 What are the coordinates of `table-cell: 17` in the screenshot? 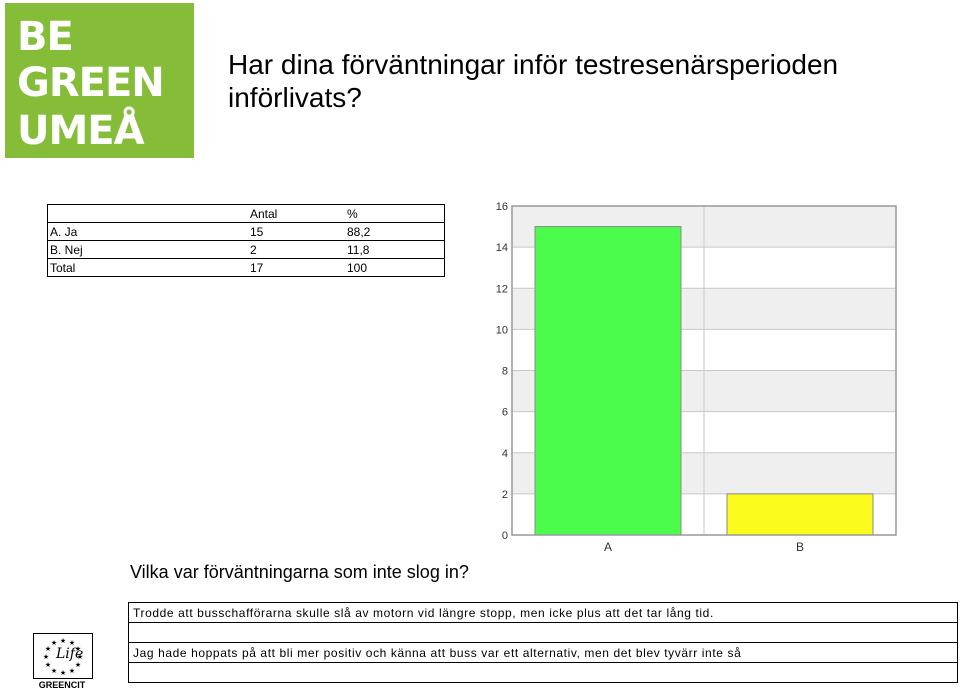 It's located at (296, 267).